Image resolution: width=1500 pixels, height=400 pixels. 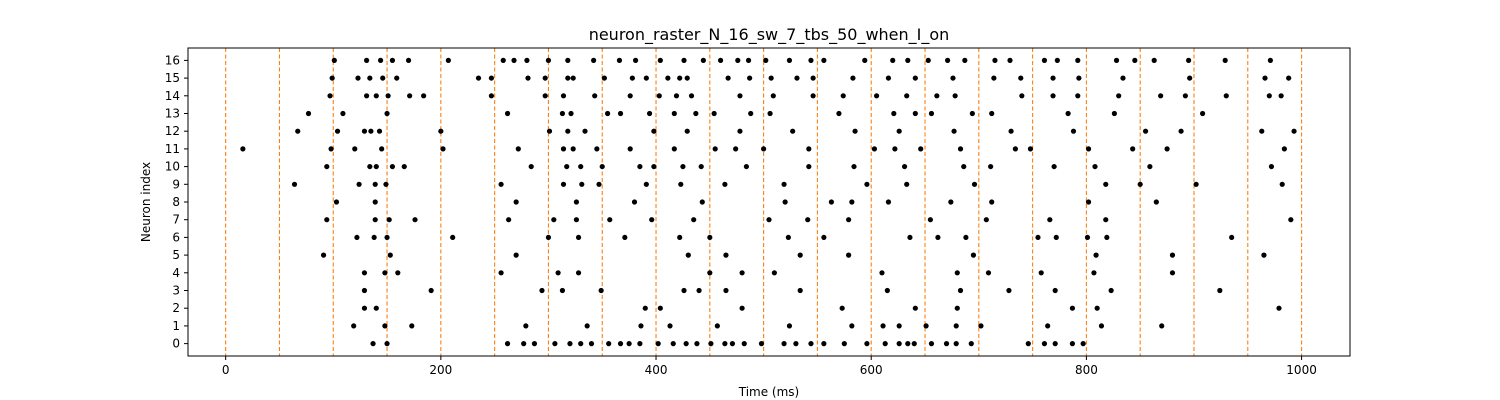 I want to click on y-tick-label: 9, so click(x=176, y=184).